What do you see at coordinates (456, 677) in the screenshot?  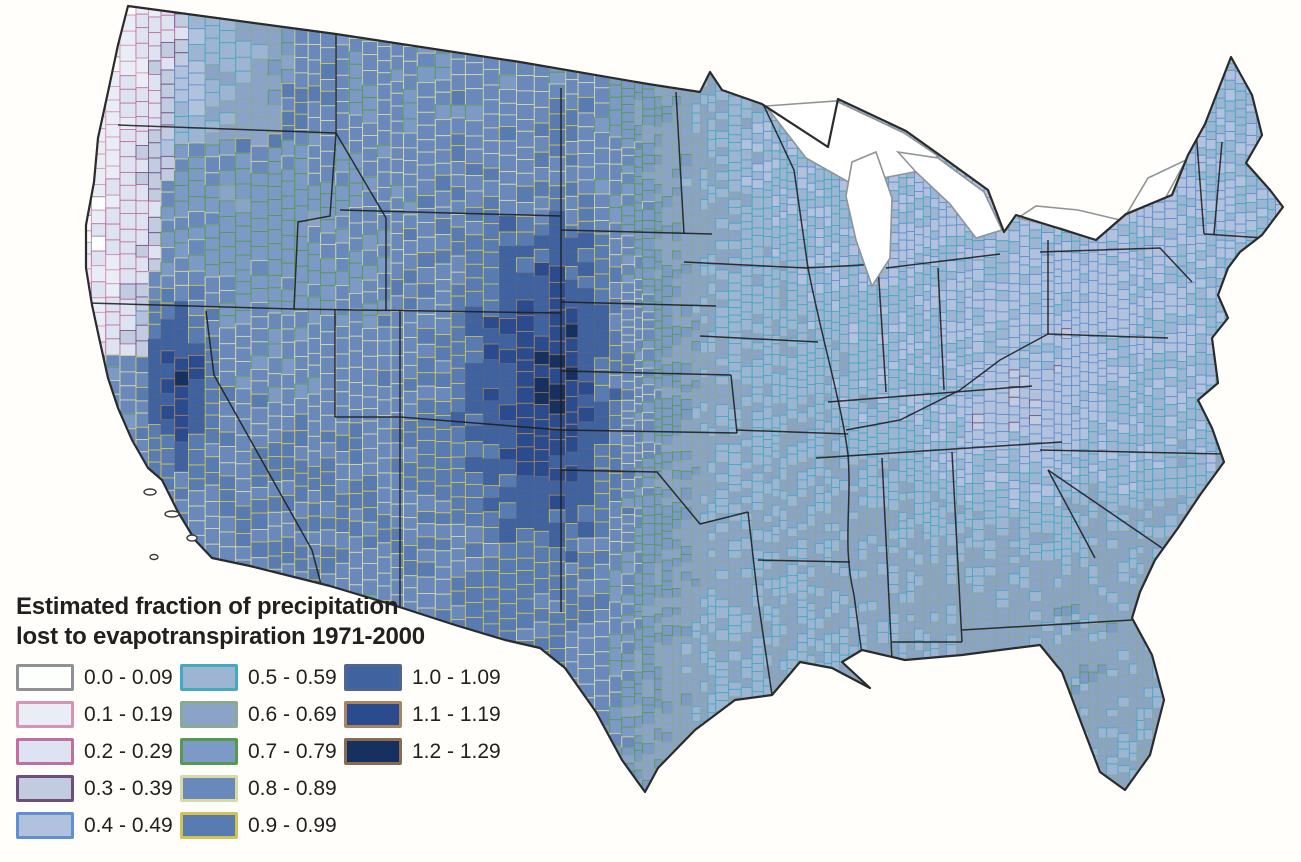 I see `legend-label: 1.0 - 1.09` at bounding box center [456, 677].